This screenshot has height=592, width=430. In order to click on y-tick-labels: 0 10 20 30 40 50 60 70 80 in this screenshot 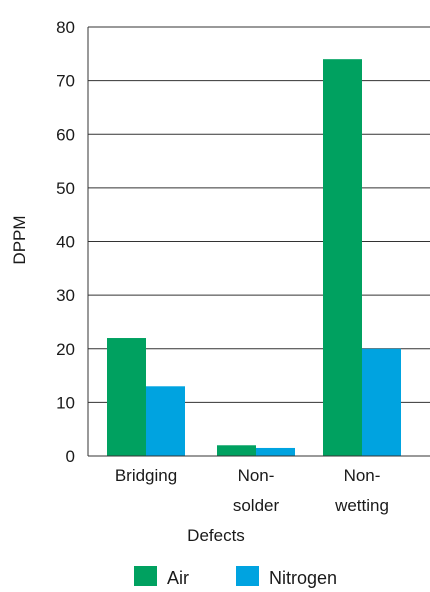, I will do `click(65, 242)`.